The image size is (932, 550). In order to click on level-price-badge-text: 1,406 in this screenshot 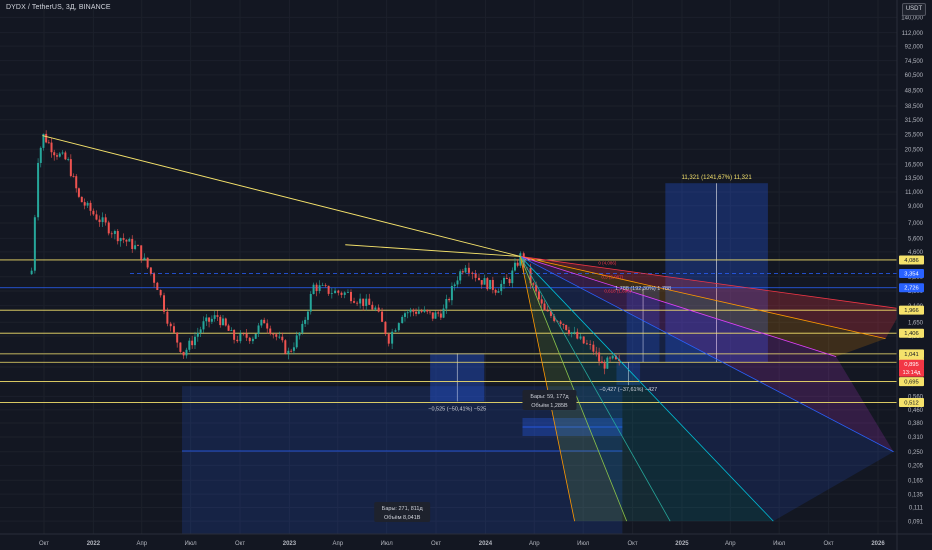, I will do `click(911, 334)`.